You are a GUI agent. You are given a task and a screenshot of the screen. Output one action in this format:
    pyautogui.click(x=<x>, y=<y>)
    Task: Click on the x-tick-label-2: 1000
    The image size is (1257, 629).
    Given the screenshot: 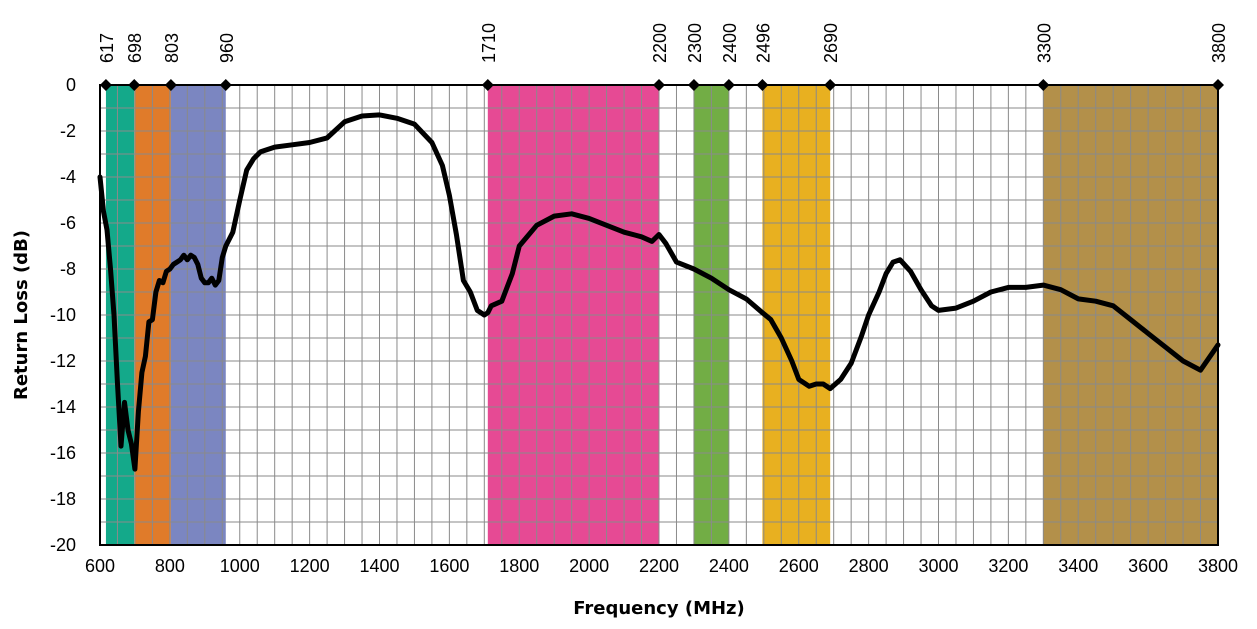 What is the action you would take?
    pyautogui.click(x=240, y=566)
    